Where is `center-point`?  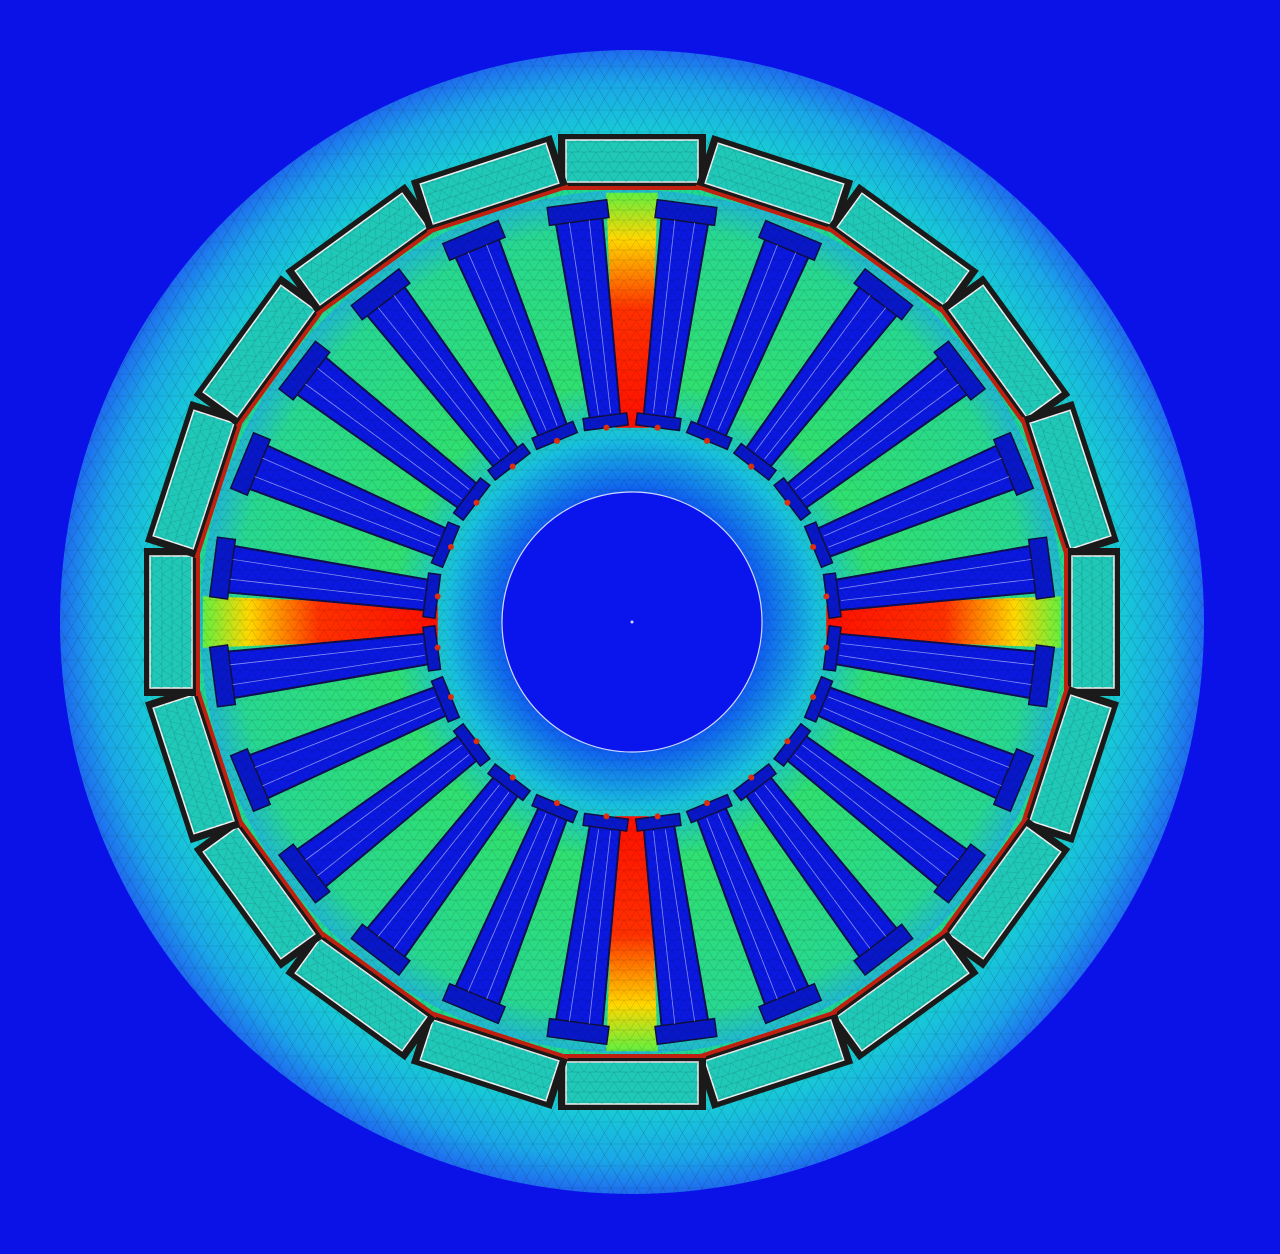
center-point is located at coordinates (632, 622).